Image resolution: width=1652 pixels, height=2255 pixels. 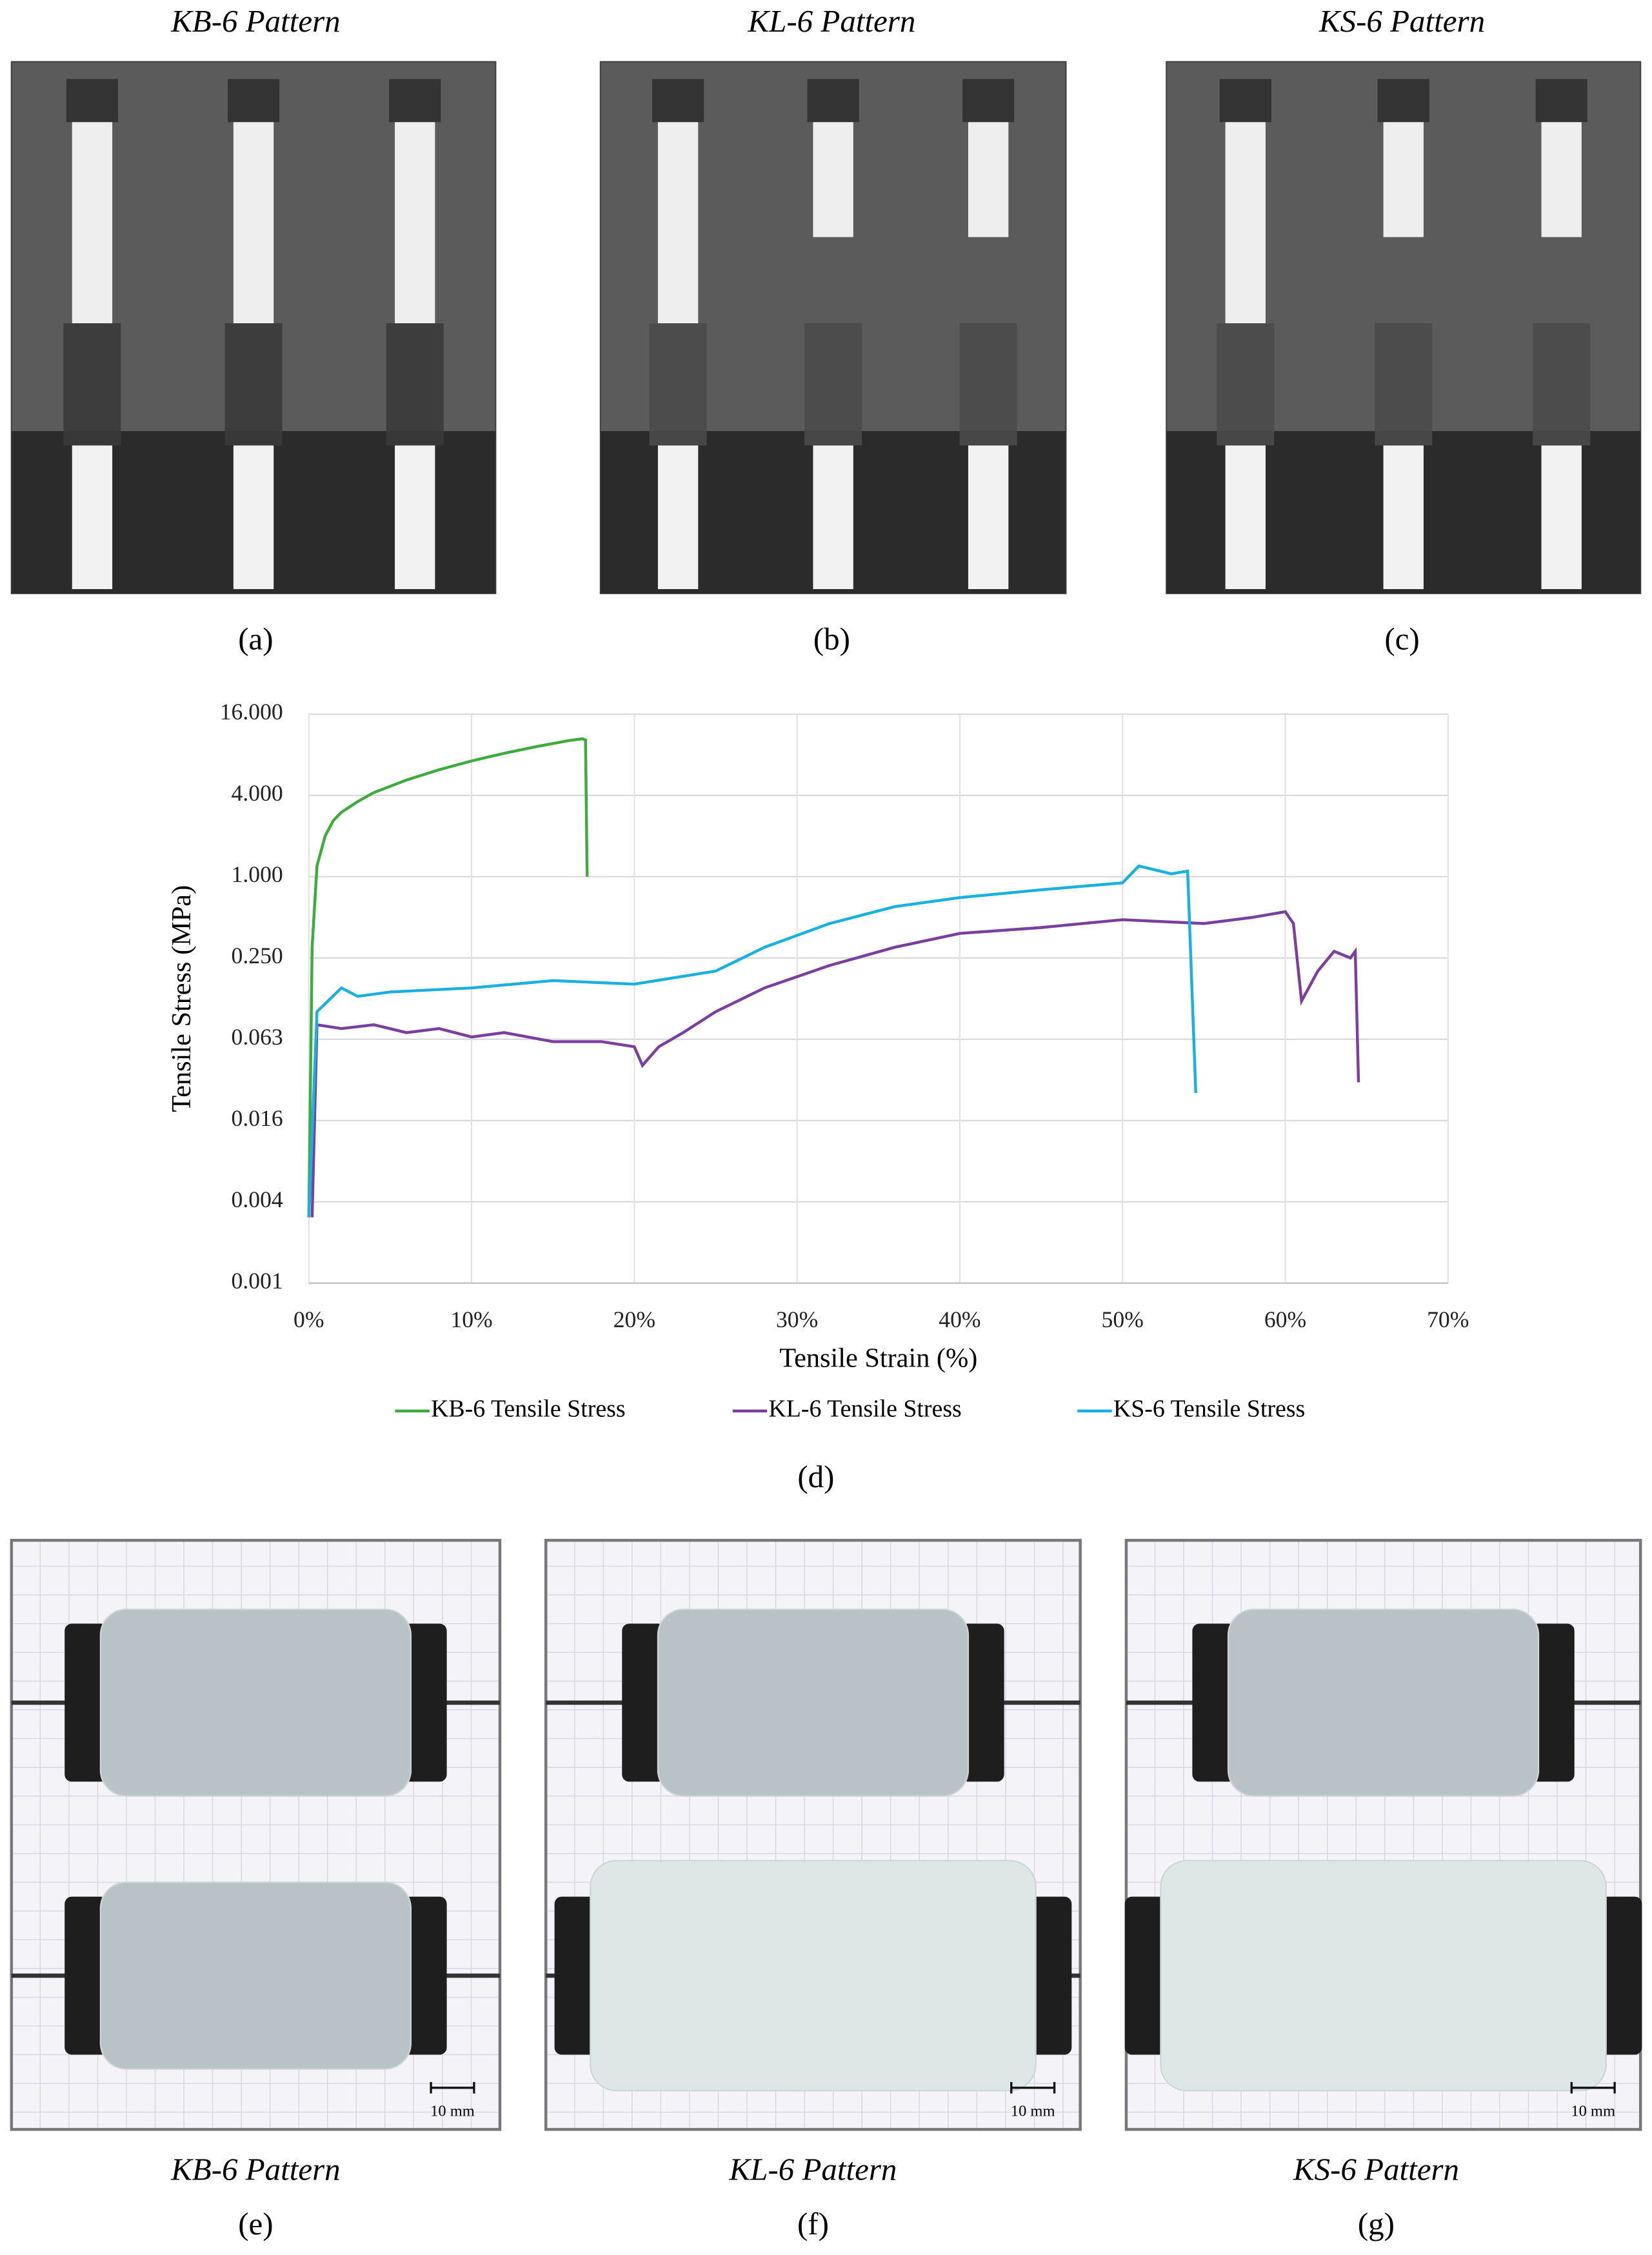 I want to click on x-tick-label: 20%, so click(x=634, y=1319).